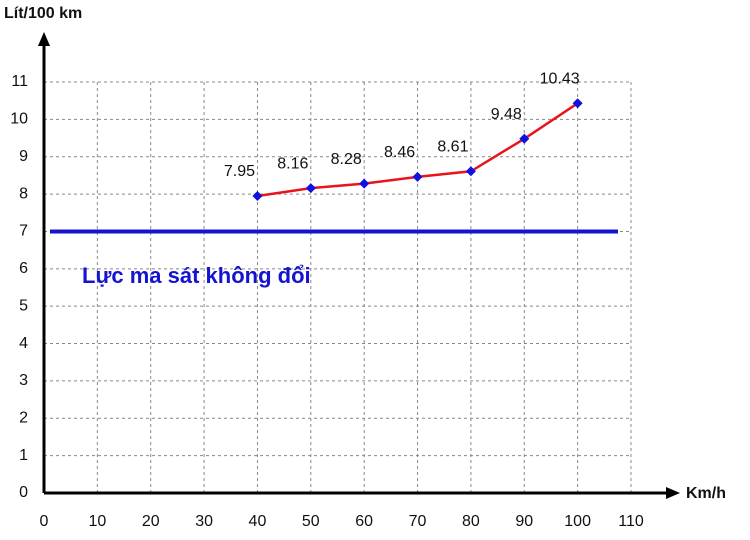  What do you see at coordinates (452, 147) in the screenshot?
I see `data-label: 8.61` at bounding box center [452, 147].